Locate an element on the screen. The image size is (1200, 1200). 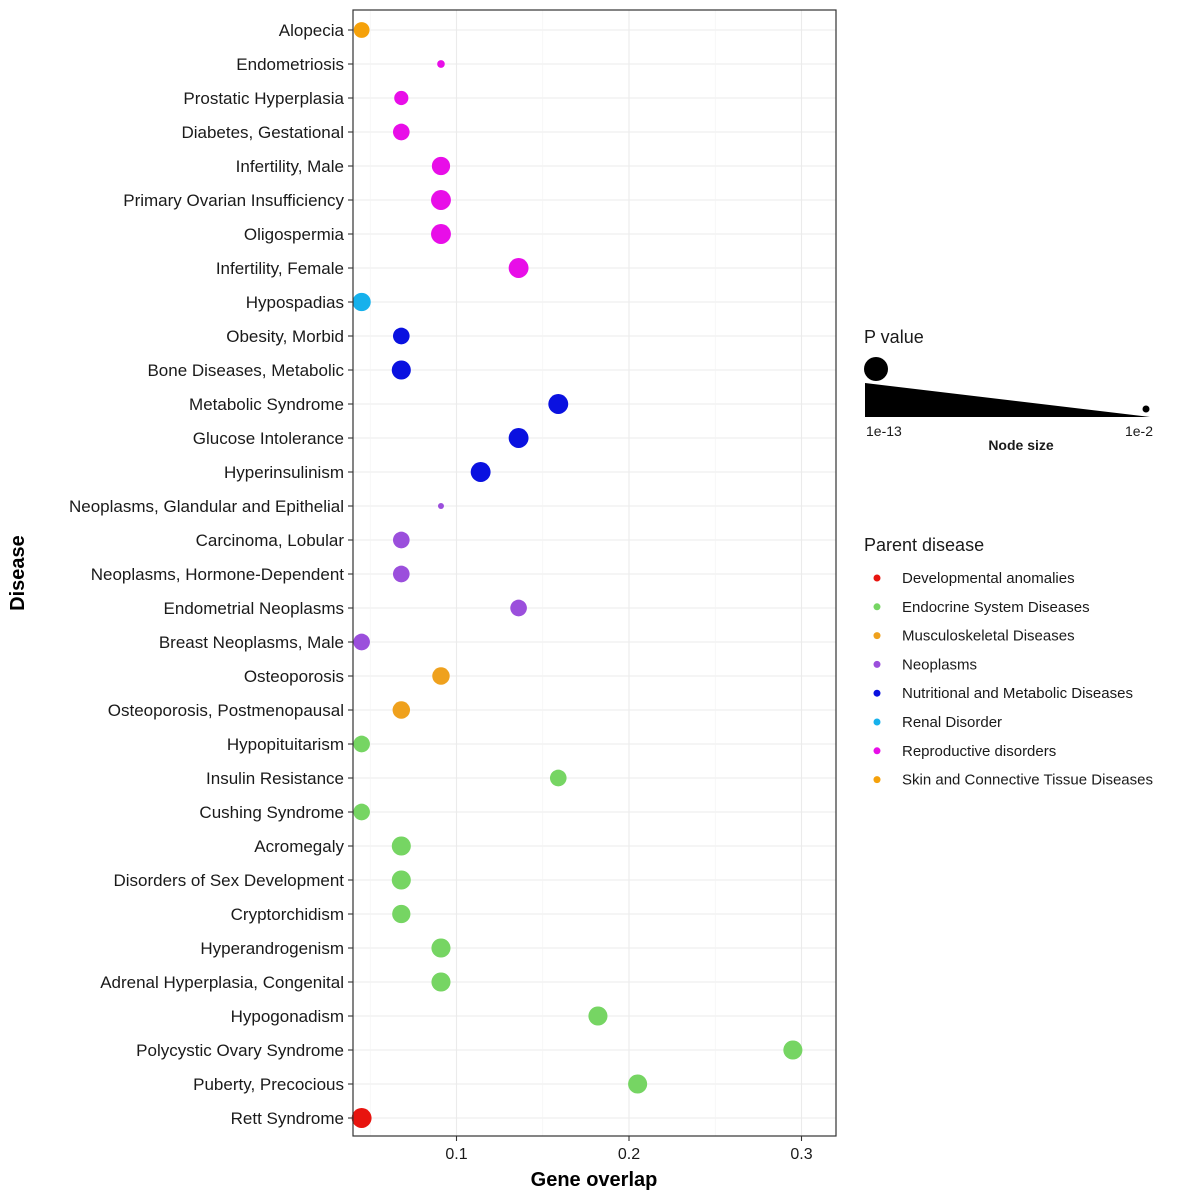
y-tick-label: Polycystic Ovary Syndrome is located at coordinates (240, 1050).